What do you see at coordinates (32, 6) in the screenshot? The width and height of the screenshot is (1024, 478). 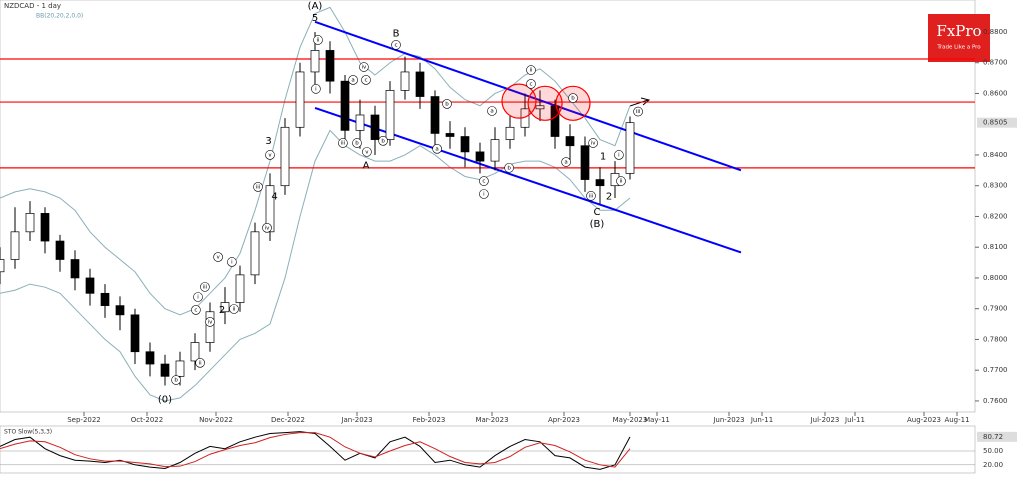 I see `chart-title: NZDCAD - 1 day` at bounding box center [32, 6].